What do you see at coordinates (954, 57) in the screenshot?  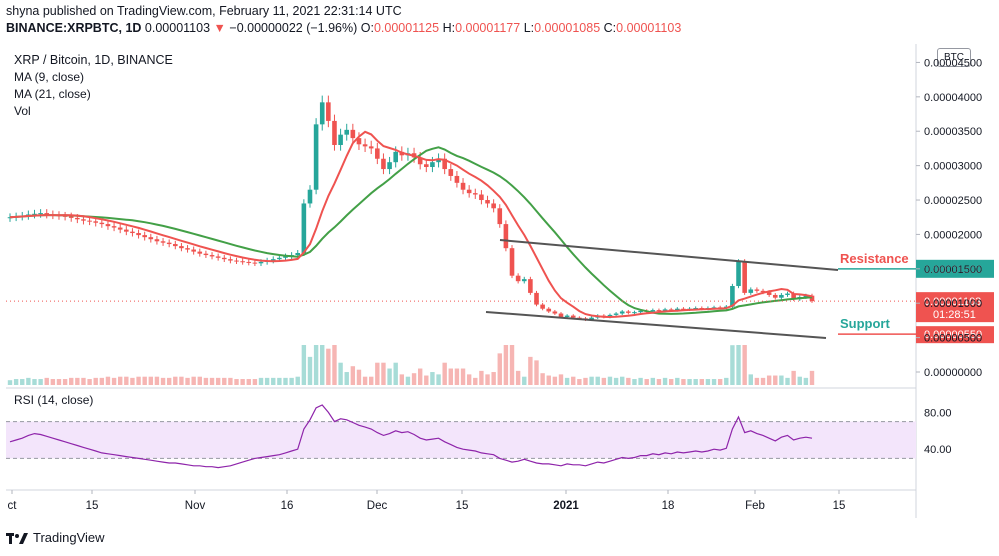 I see `currency-button: BTC` at bounding box center [954, 57].